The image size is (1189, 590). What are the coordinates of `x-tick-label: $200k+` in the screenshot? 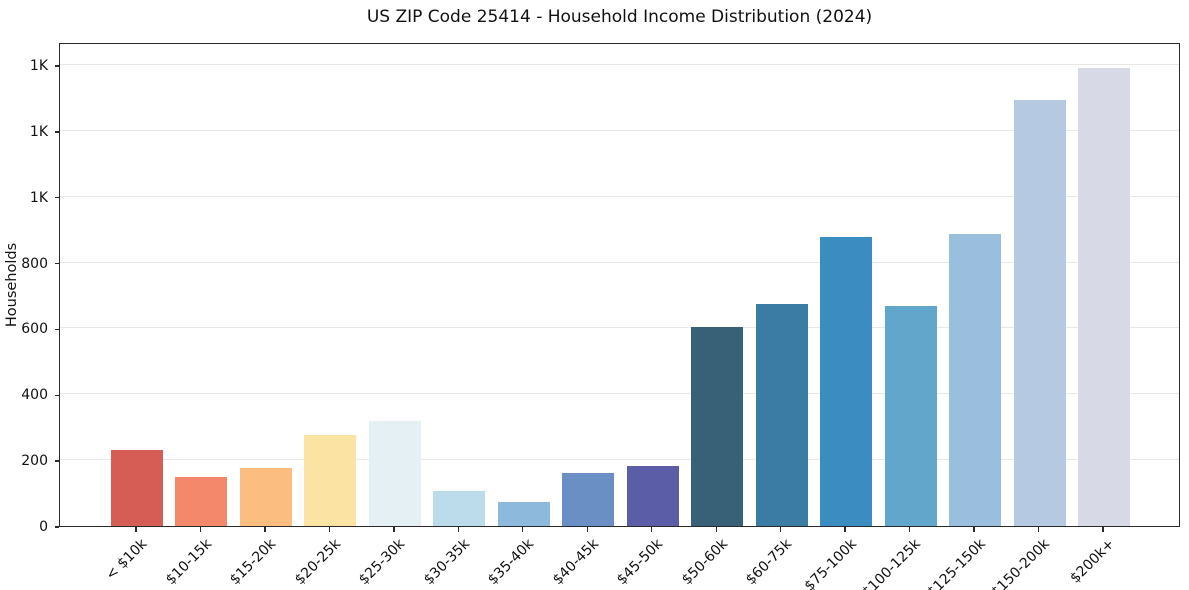 It's located at (1092, 561).